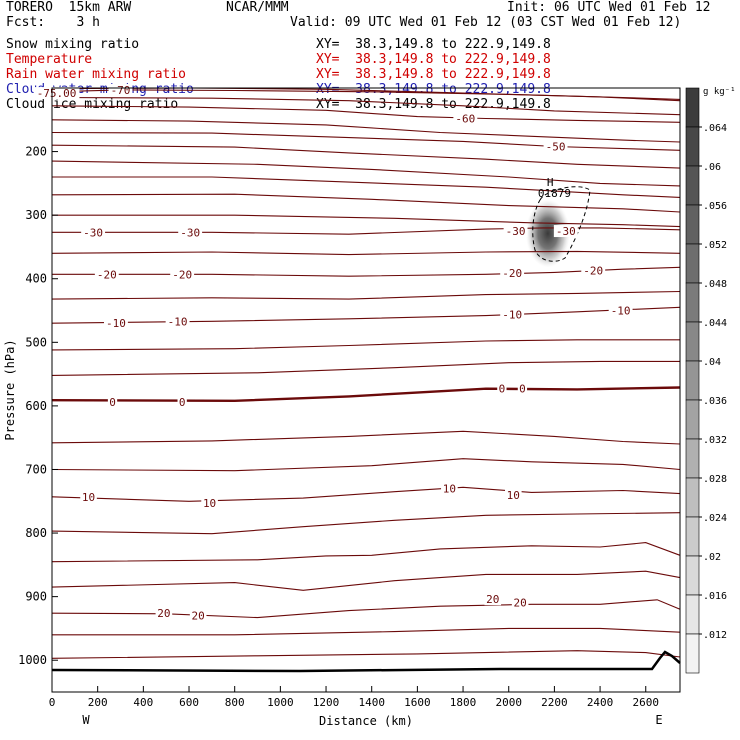 The image size is (740, 740). I want to click on ice-dashed-contour, so click(561, 224).